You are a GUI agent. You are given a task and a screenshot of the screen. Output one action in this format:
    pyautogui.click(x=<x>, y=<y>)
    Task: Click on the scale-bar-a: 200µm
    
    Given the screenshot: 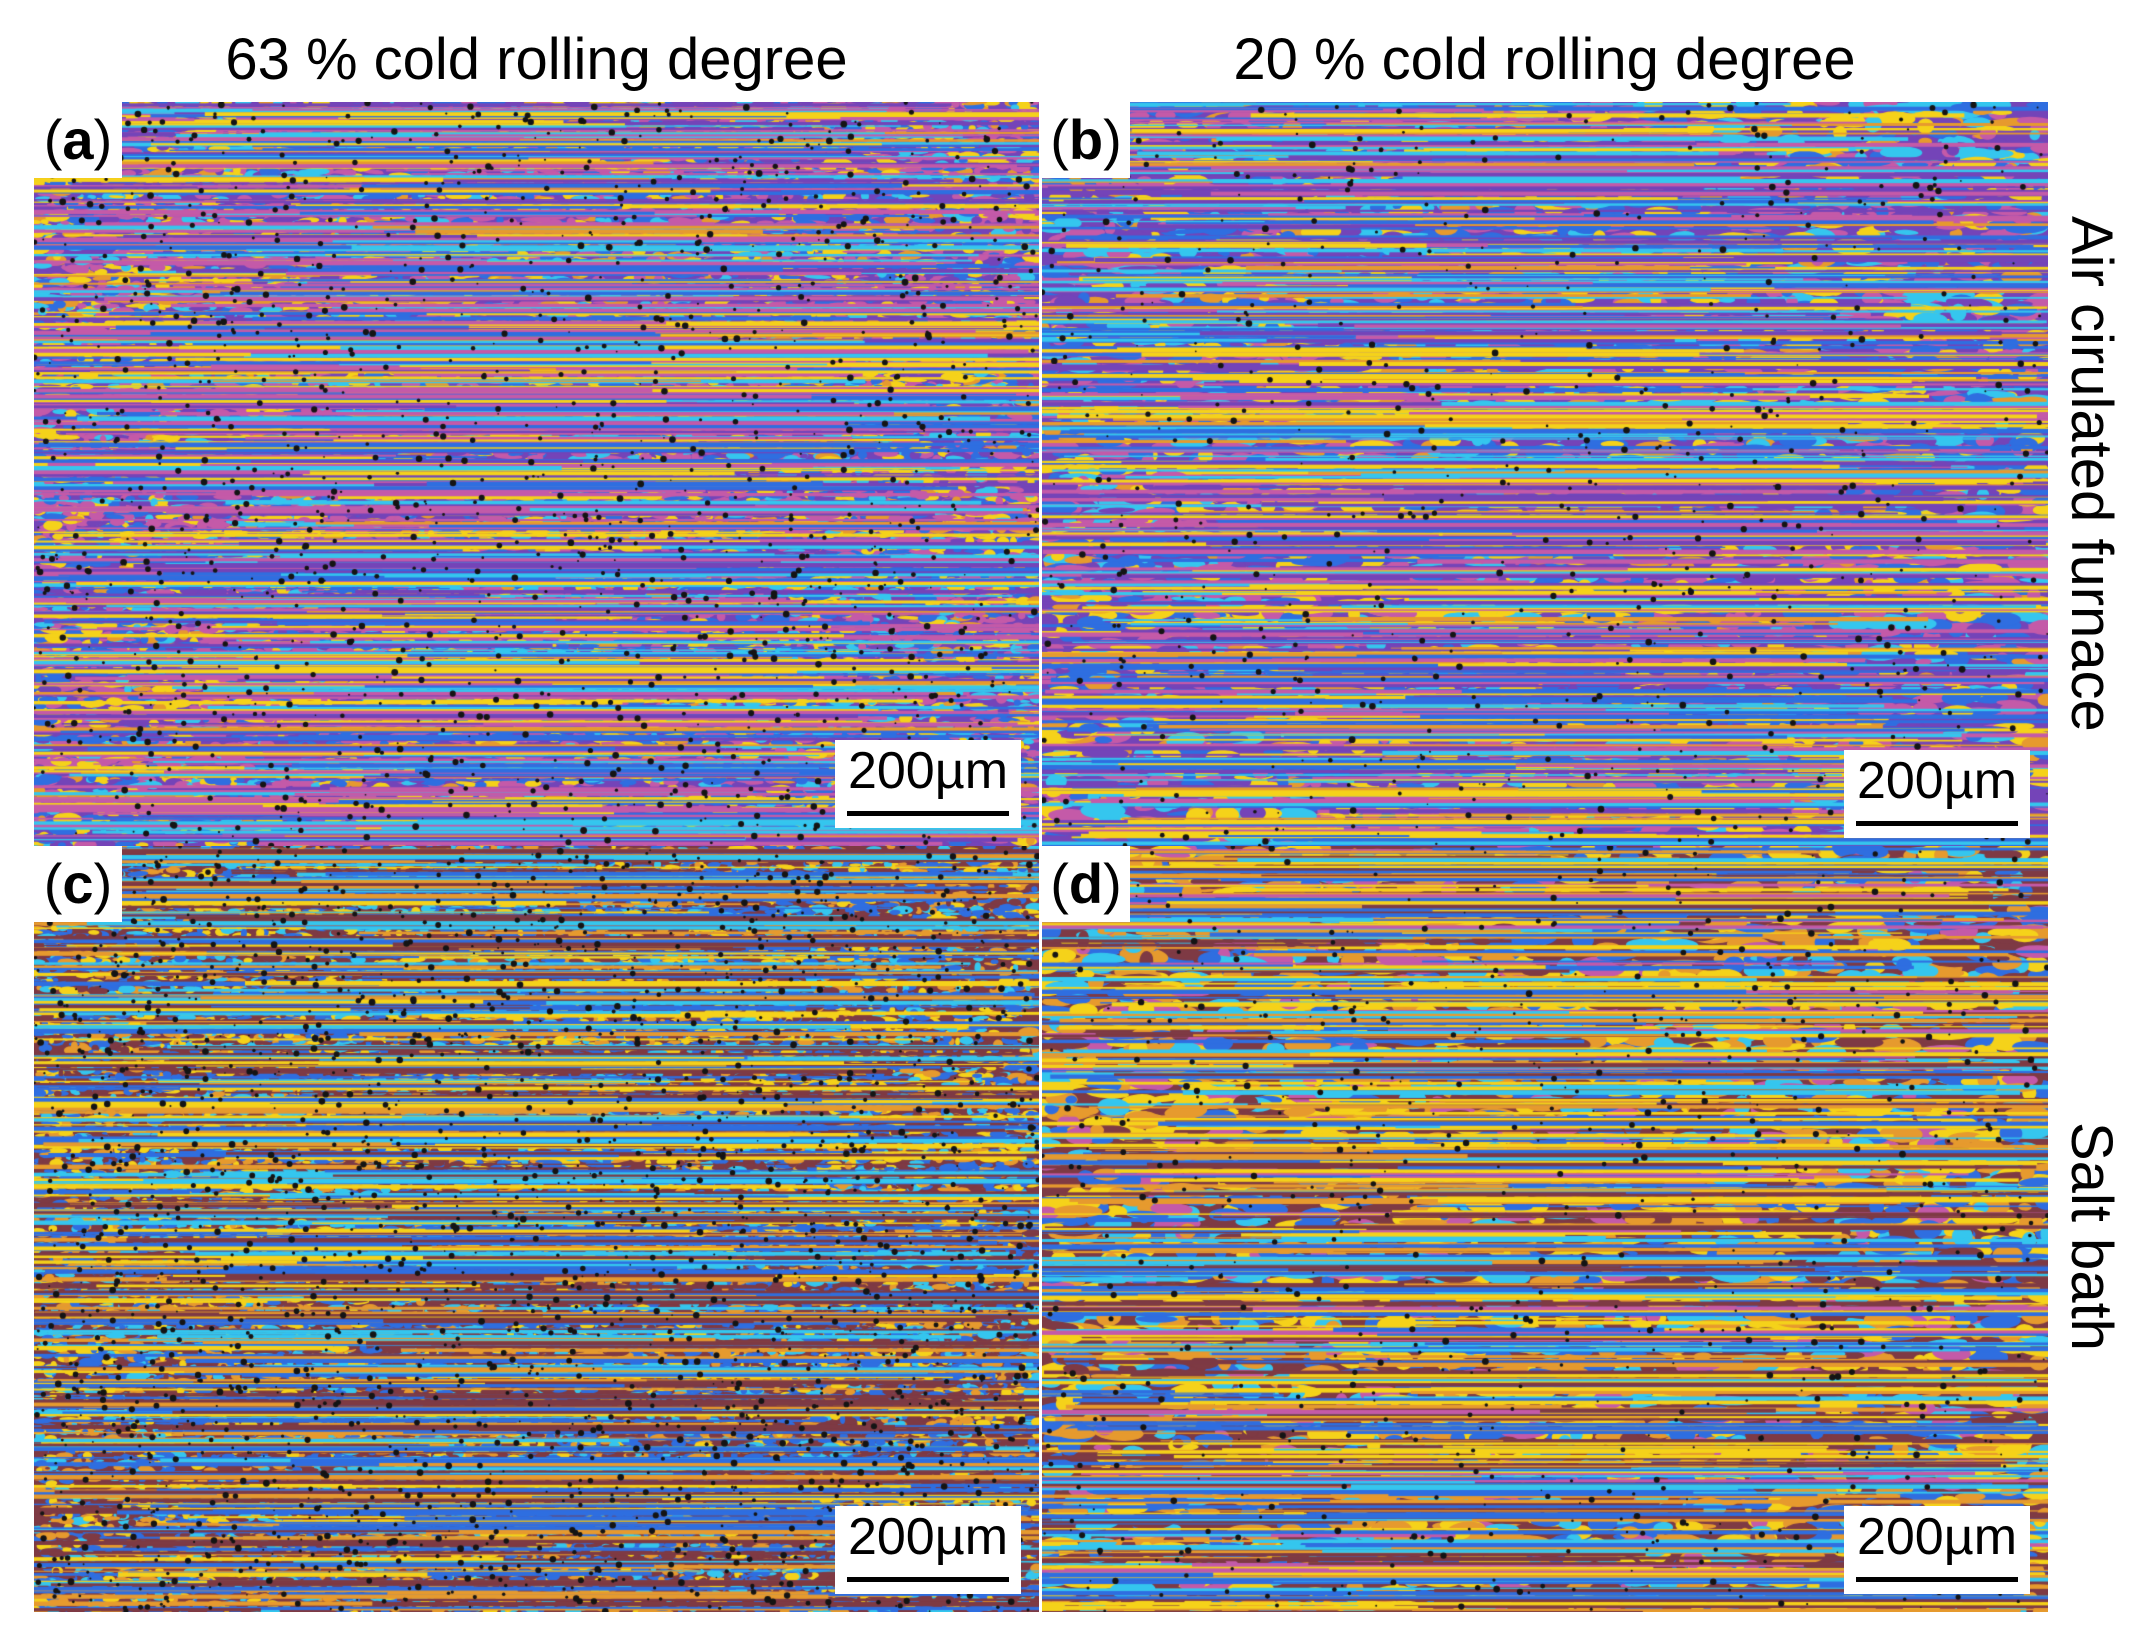 What is the action you would take?
    pyautogui.click(x=928, y=784)
    